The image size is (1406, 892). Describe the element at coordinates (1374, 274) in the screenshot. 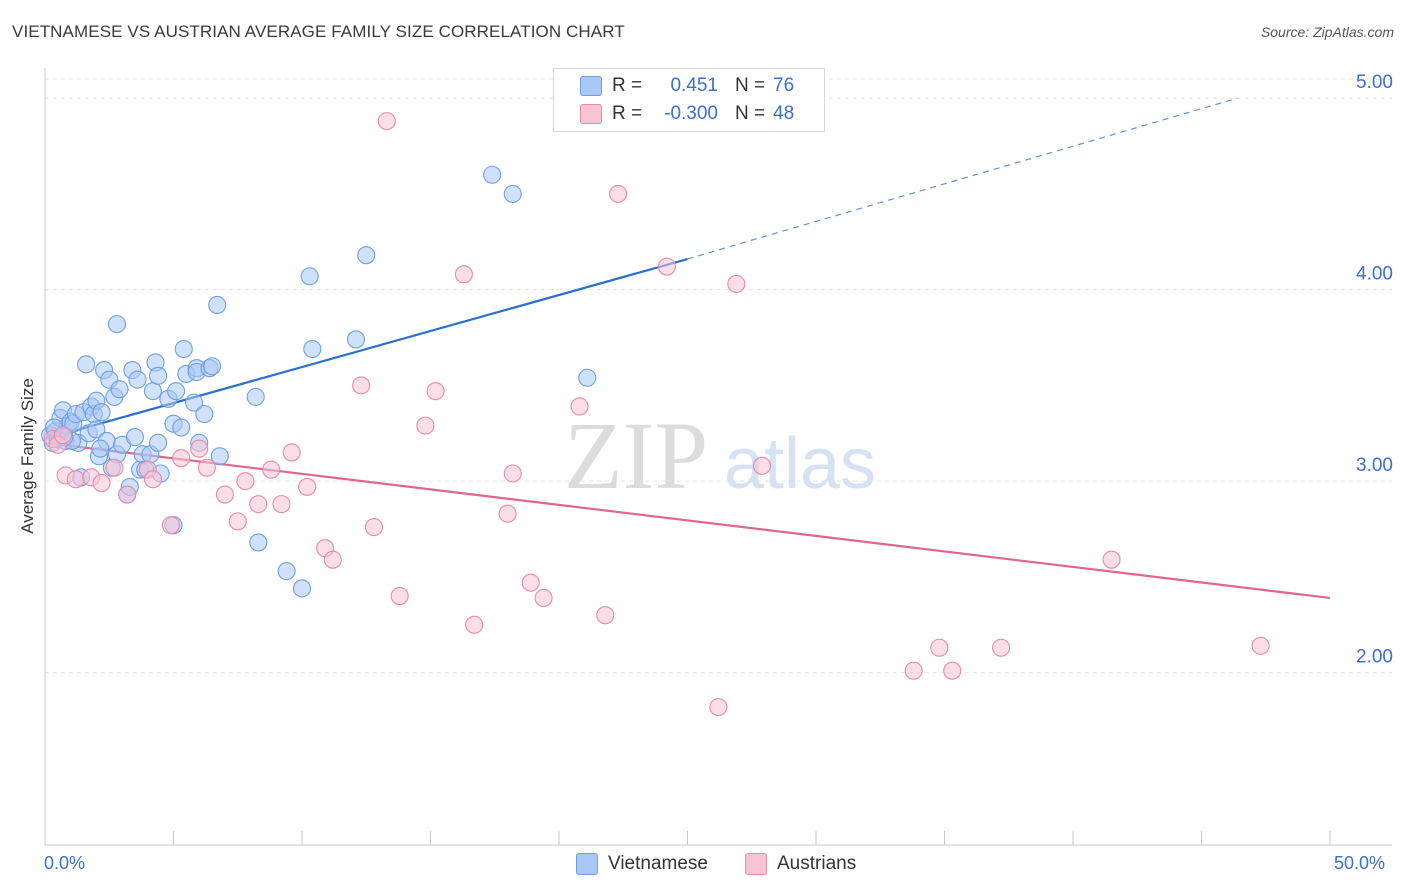

I see `y-tick-label: 4.00` at that location.